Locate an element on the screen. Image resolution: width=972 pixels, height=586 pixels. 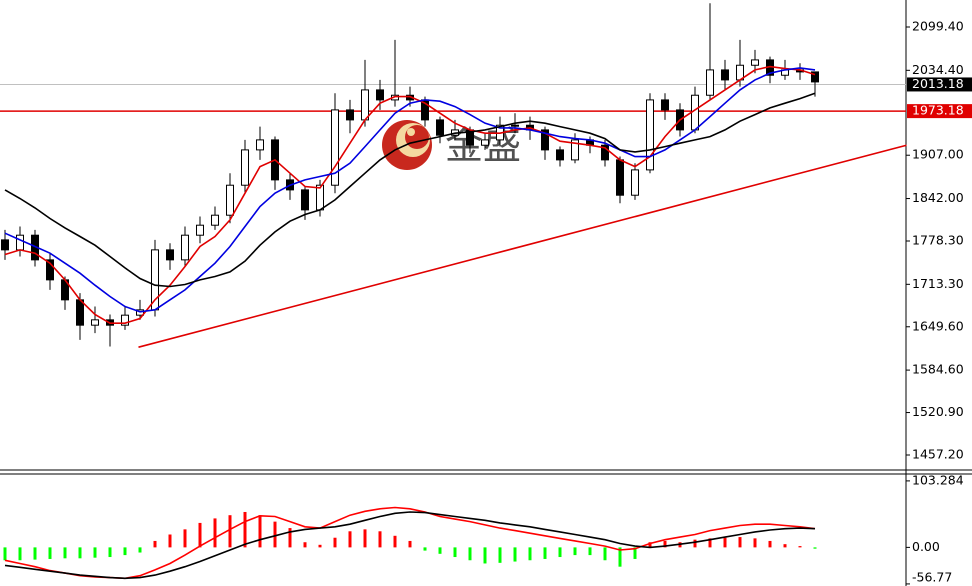
y-tick-label: 2099.40 is located at coordinates (938, 25).